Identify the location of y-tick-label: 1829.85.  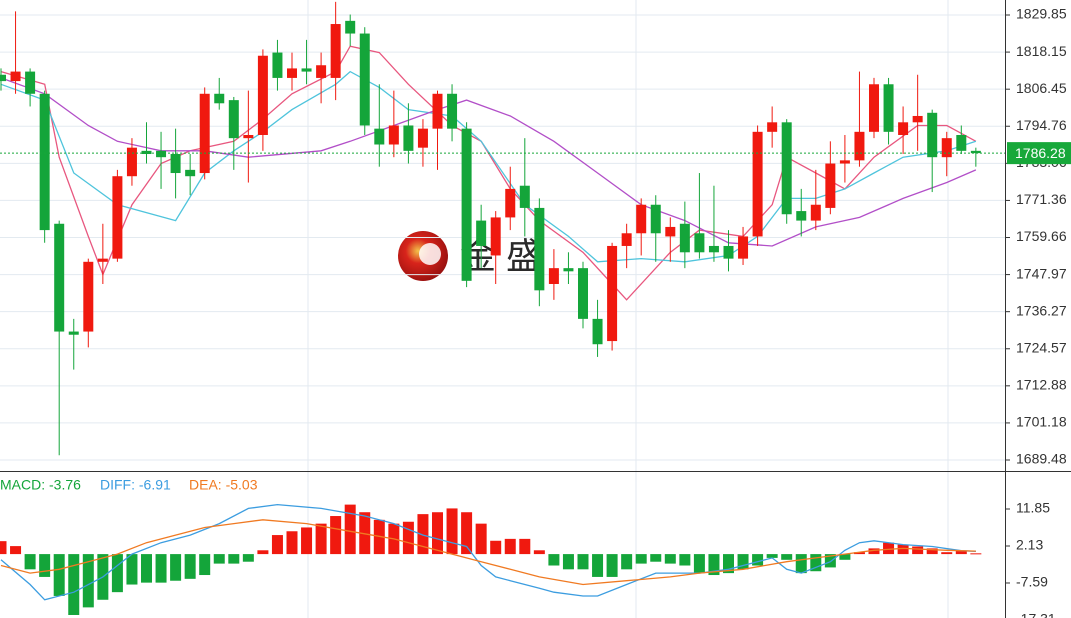
(1041, 14).